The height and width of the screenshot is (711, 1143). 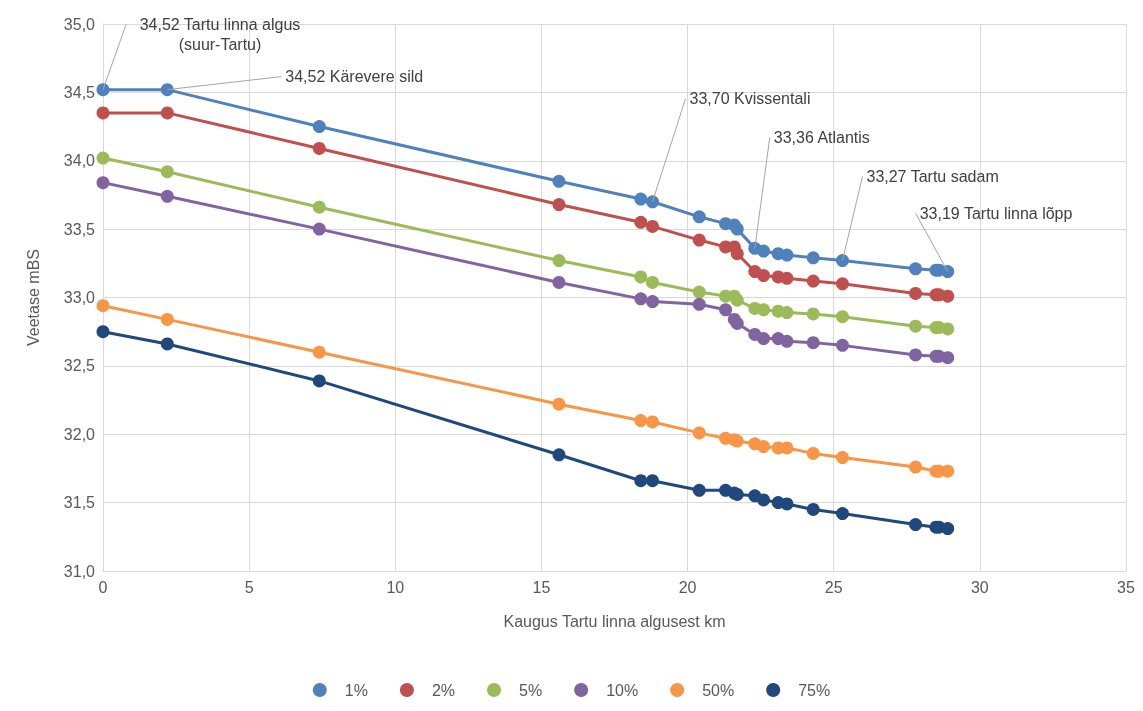 I want to click on annotation: 34,52 Kärevere sild, so click(x=354, y=77).